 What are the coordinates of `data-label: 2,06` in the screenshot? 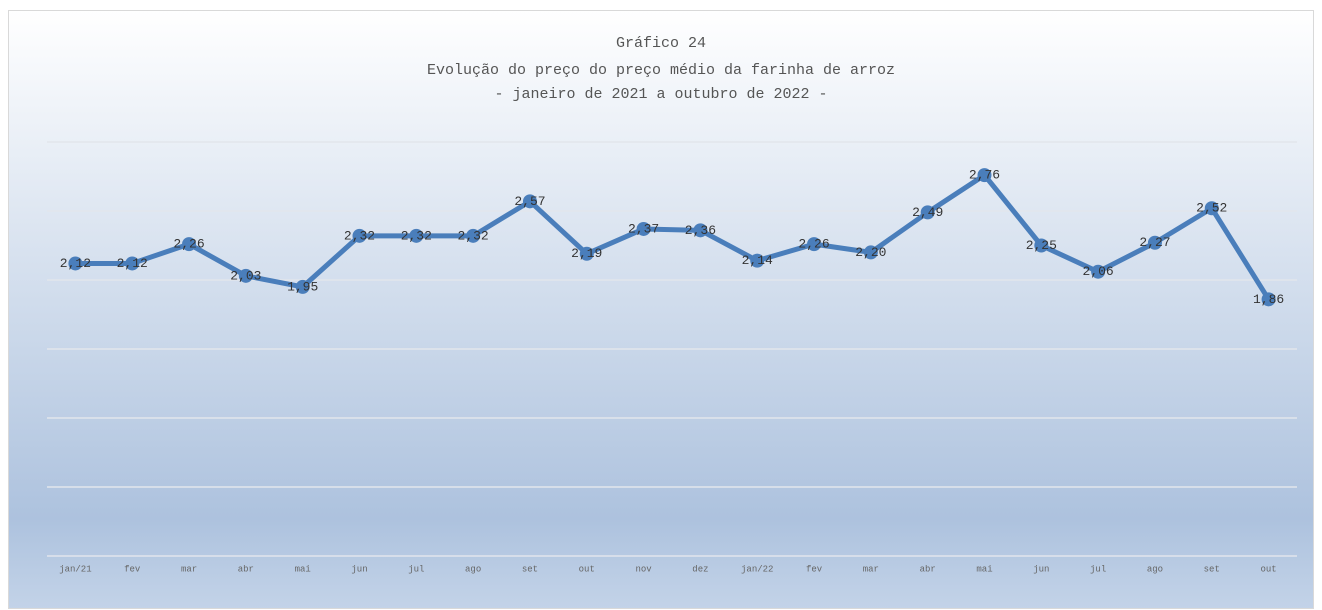 It's located at (1098, 271).